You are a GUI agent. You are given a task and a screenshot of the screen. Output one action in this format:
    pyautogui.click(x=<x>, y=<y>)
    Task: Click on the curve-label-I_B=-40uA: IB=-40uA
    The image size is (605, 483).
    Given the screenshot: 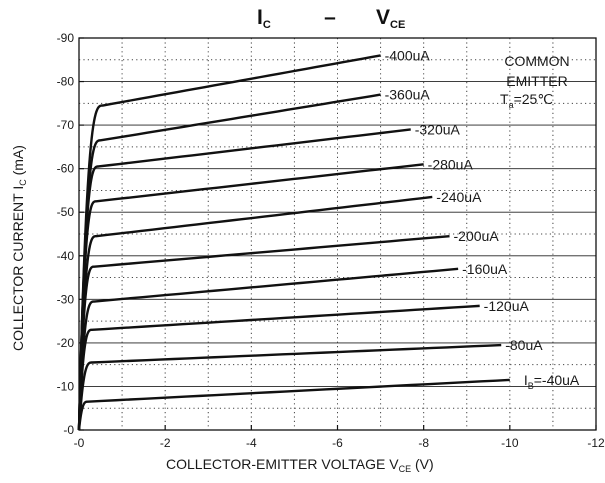 What is the action you would take?
    pyautogui.click(x=552, y=381)
    